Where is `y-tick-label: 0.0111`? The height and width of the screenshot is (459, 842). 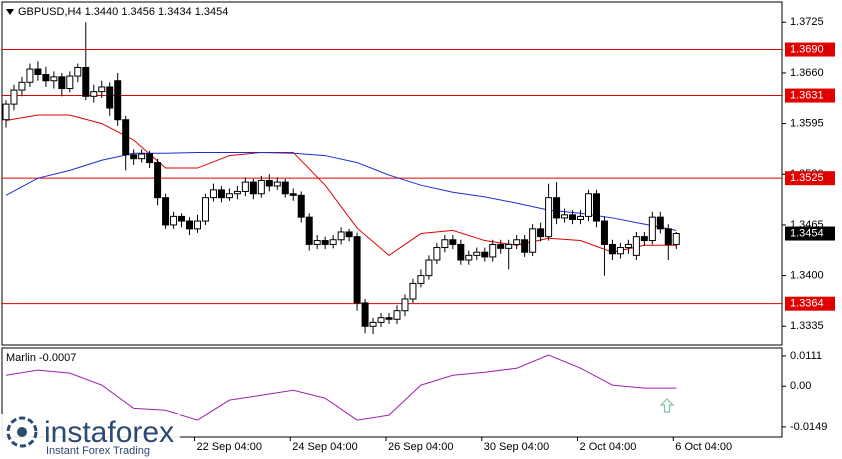 y-tick-label: 0.0111 is located at coordinates (806, 356).